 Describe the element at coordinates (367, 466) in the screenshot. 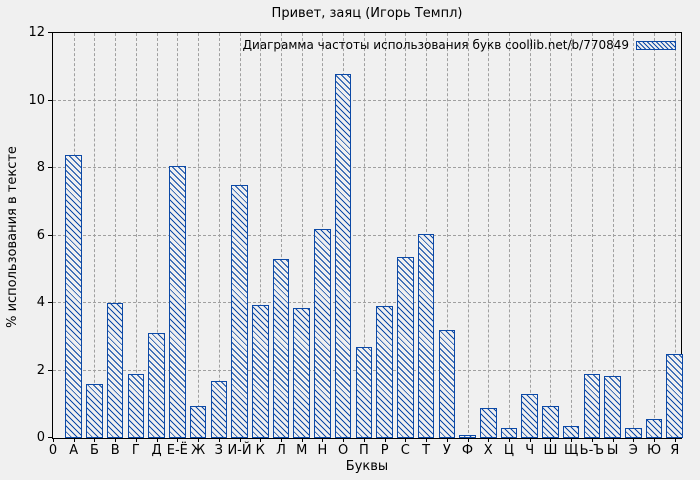

I see `x-axis-title: Буквы` at that location.